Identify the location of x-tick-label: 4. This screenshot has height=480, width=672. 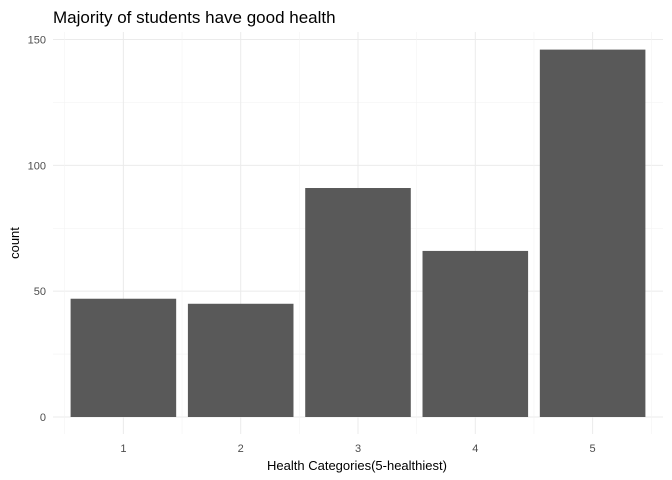
(475, 449).